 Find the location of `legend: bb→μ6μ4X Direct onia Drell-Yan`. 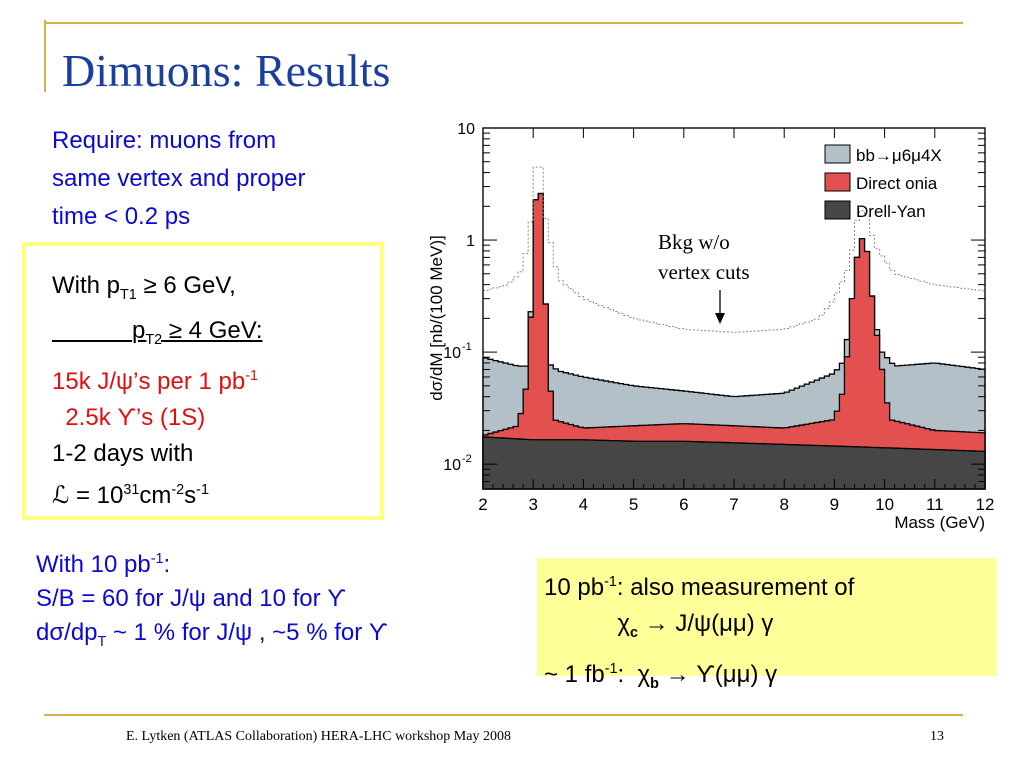

legend: bb→μ6μ4X Direct onia Drell-Yan is located at coordinates (883, 182).